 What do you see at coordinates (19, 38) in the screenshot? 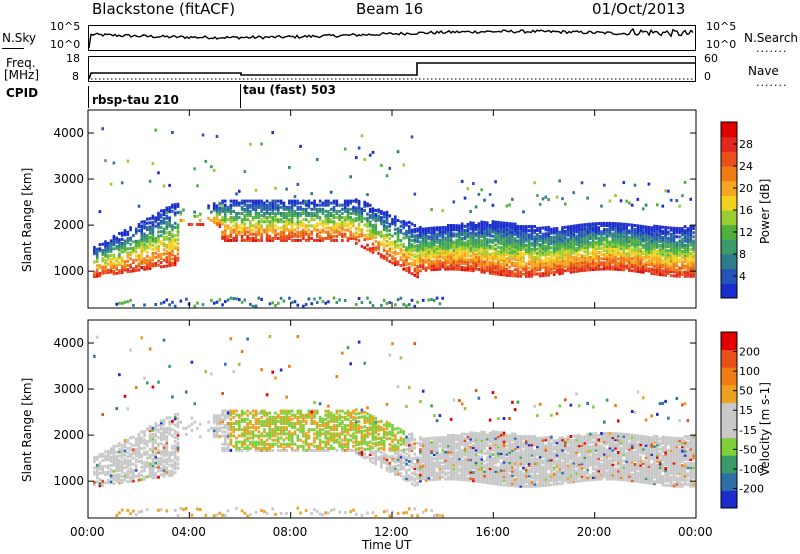
I see `noise-left-label: N.Sky` at bounding box center [19, 38].